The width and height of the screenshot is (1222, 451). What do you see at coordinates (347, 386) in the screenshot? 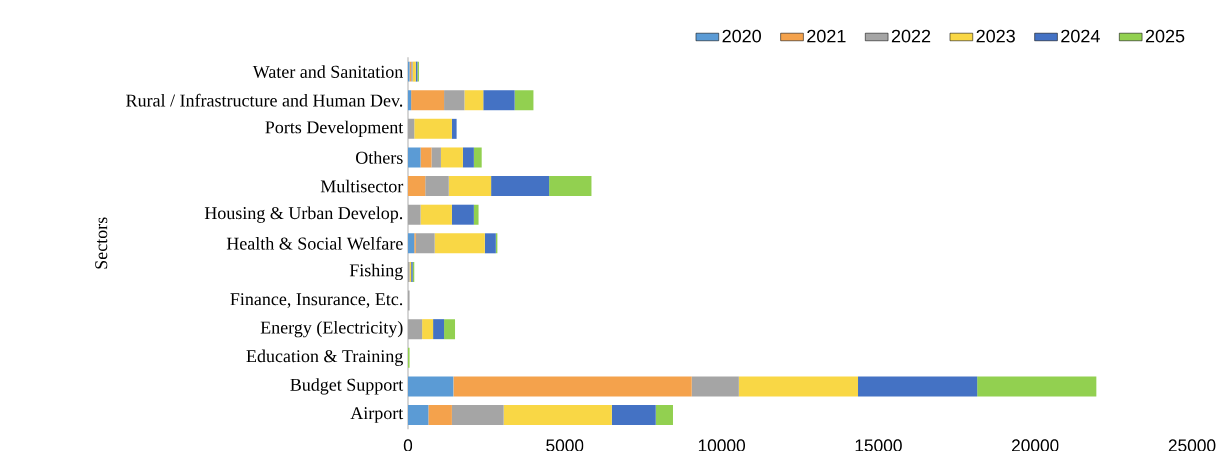
I see `y-tick-label: Budget Support` at bounding box center [347, 386].